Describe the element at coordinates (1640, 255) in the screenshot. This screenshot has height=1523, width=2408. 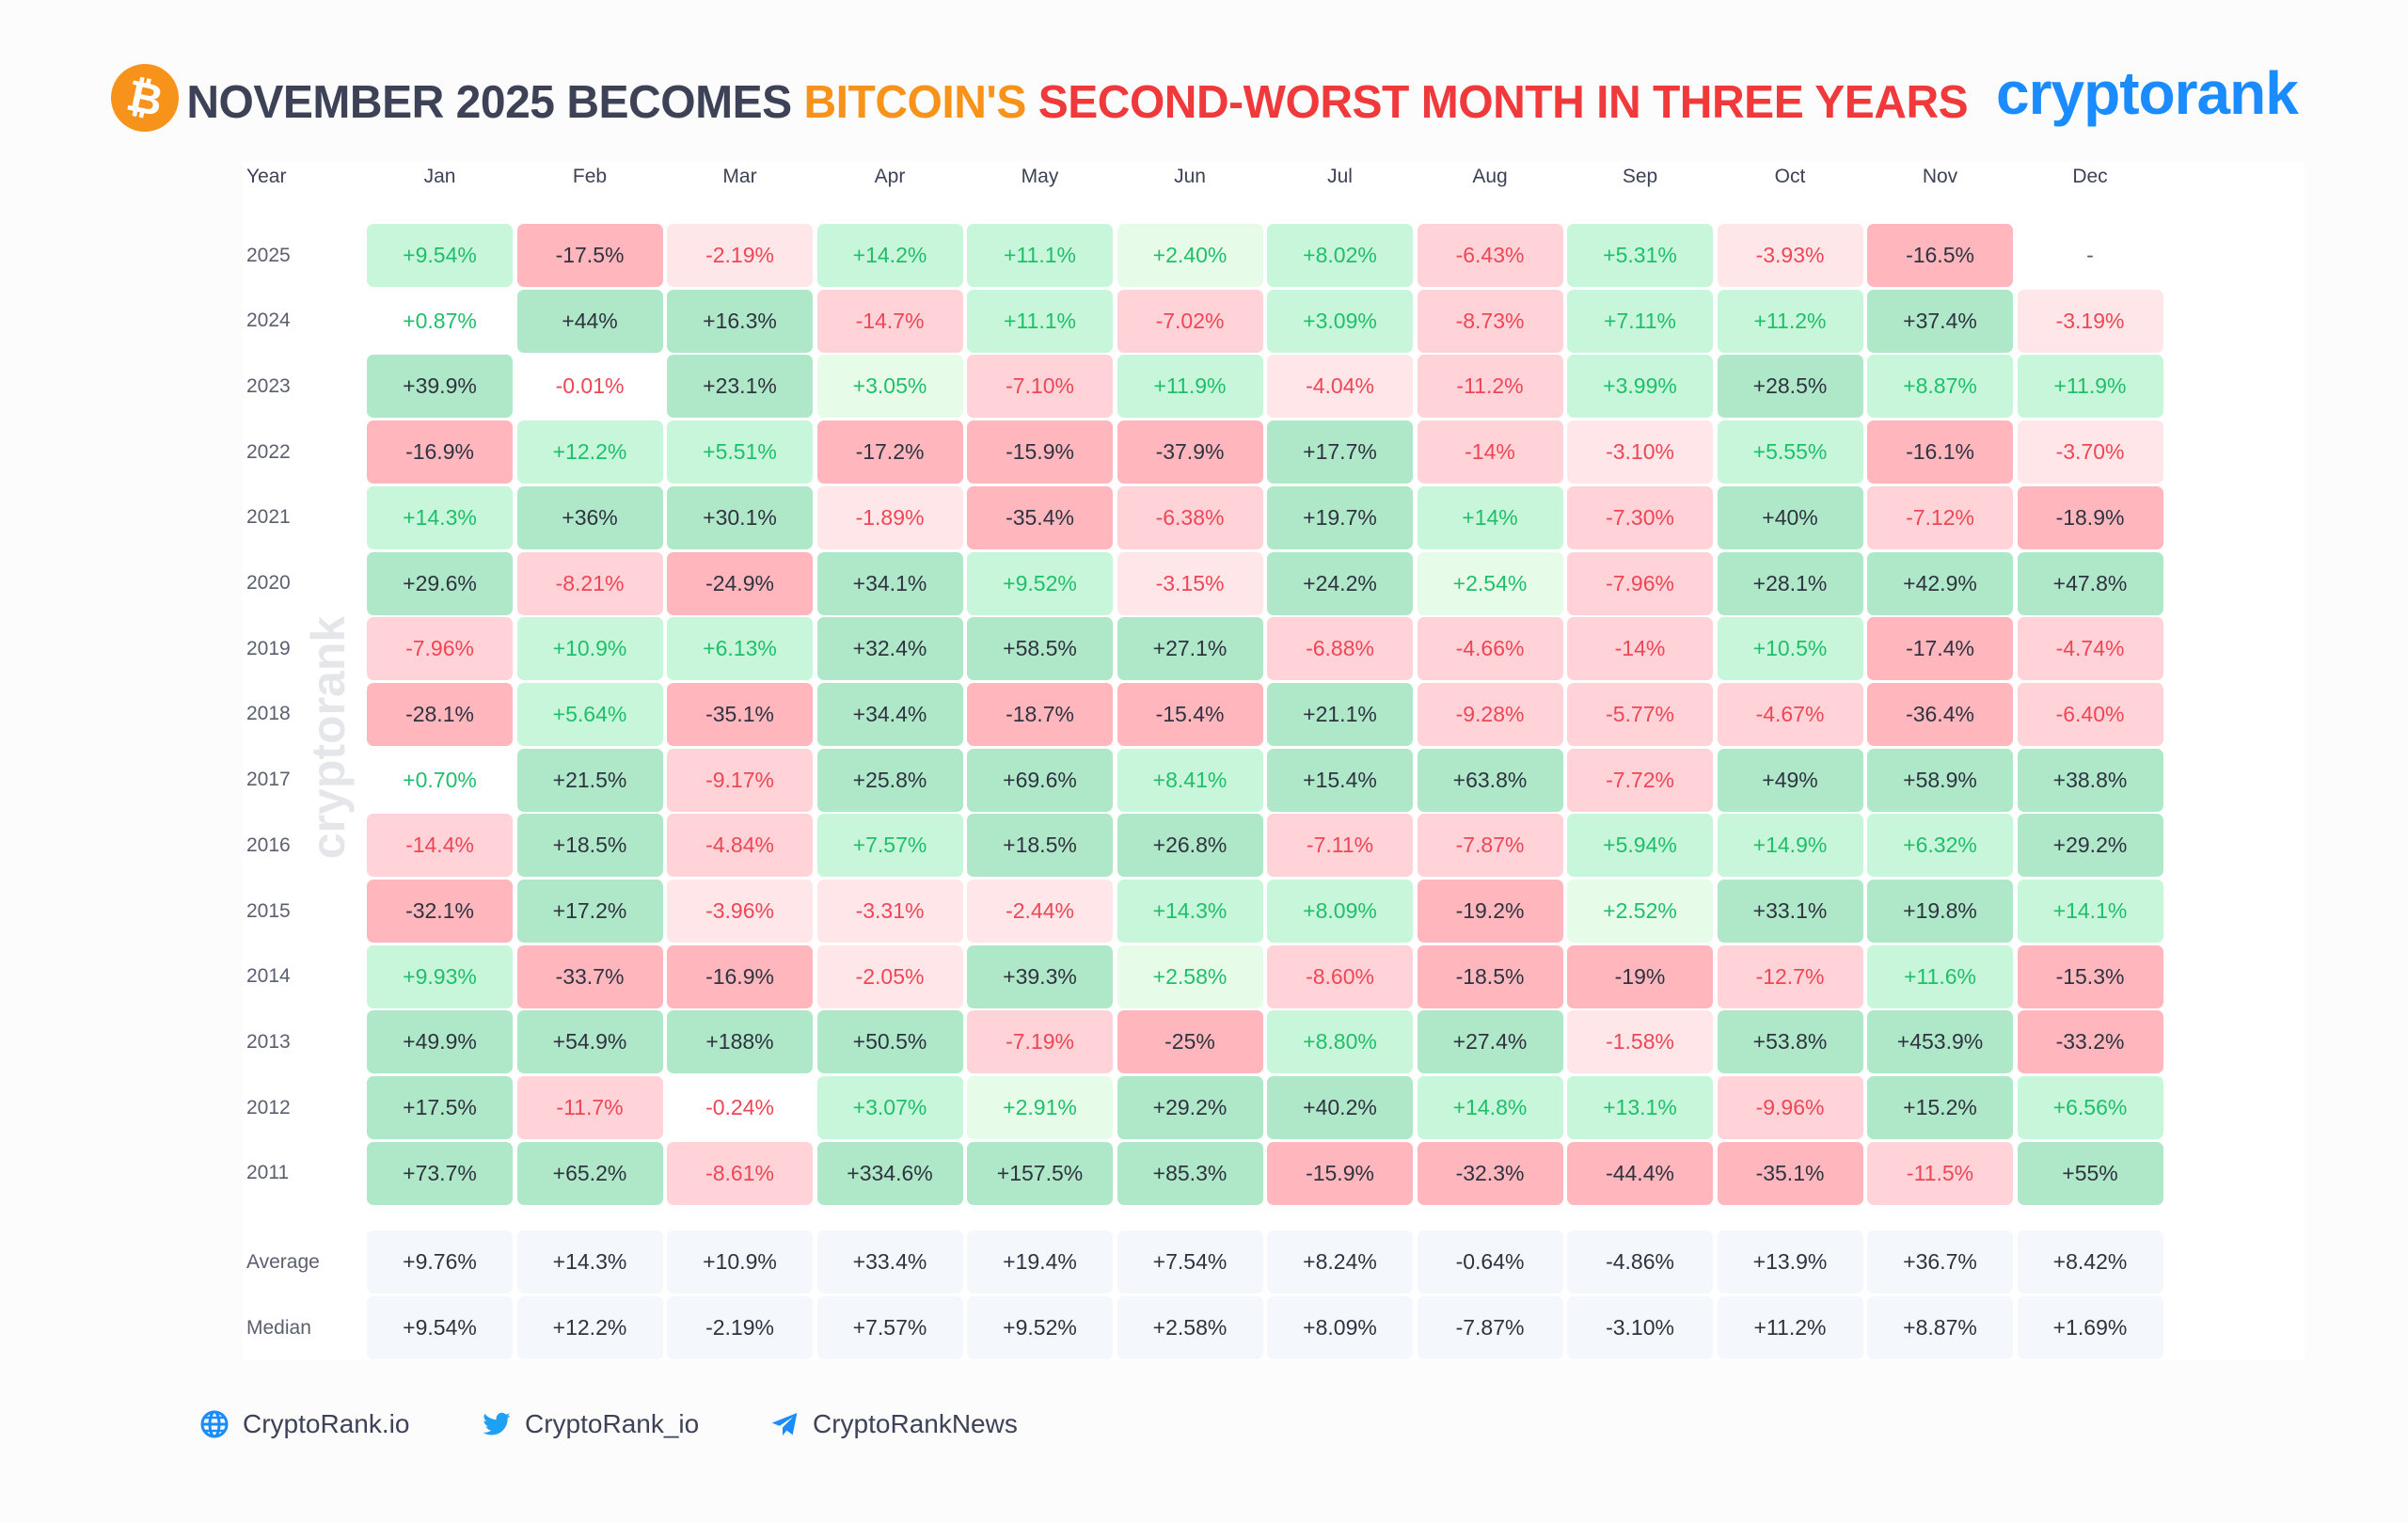
I see `heatmap-cell: +5.31%` at that location.